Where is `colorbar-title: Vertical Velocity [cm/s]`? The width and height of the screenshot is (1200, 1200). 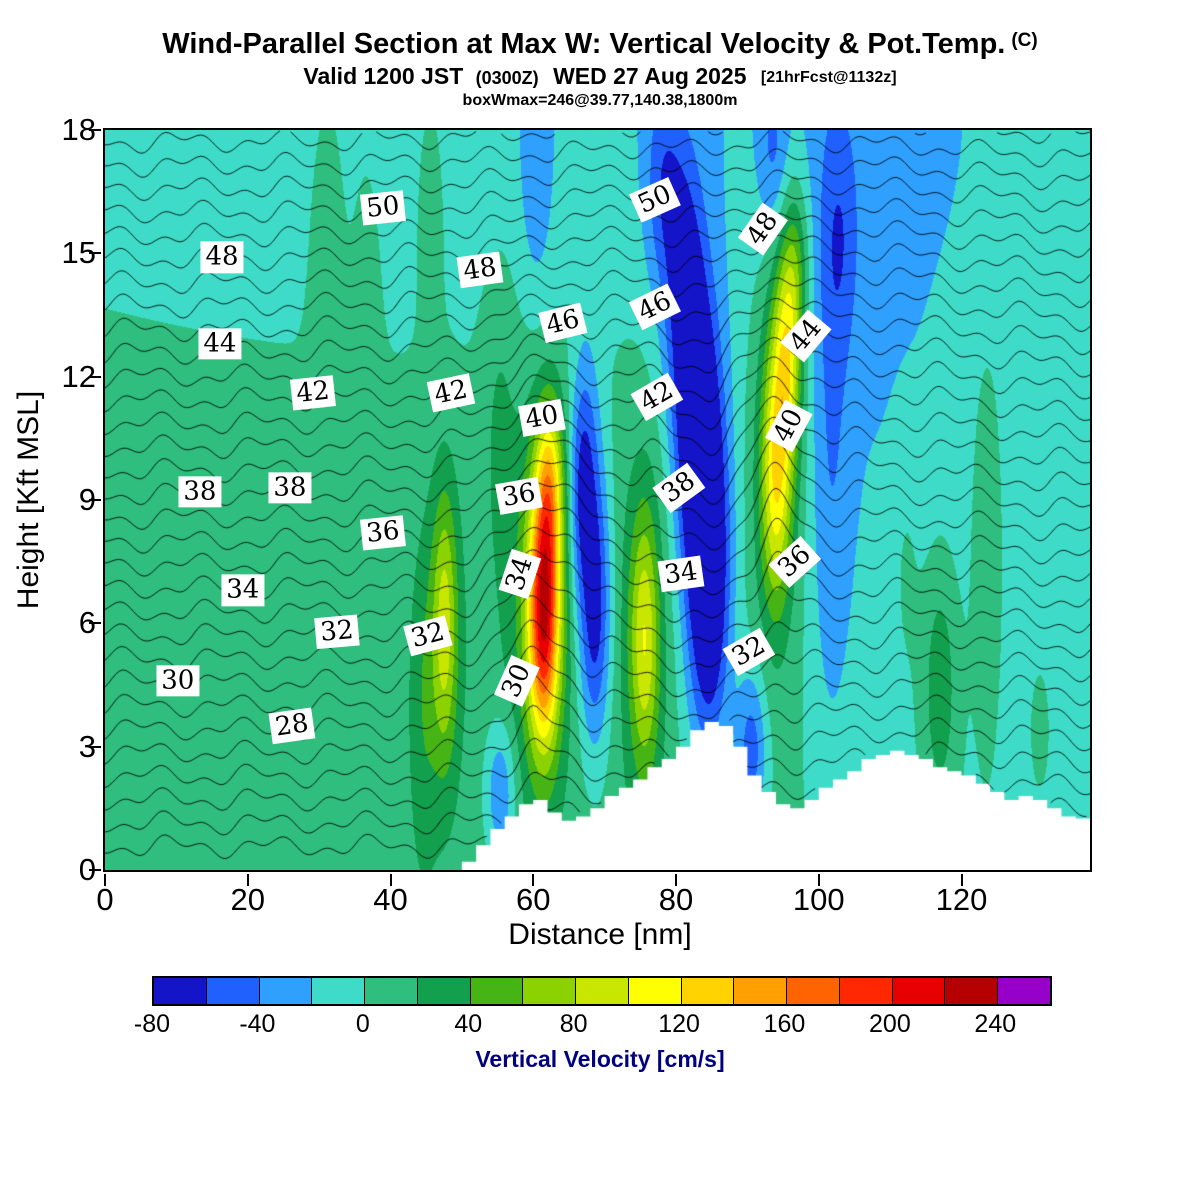 colorbar-title: Vertical Velocity [cm/s] is located at coordinates (600, 1059).